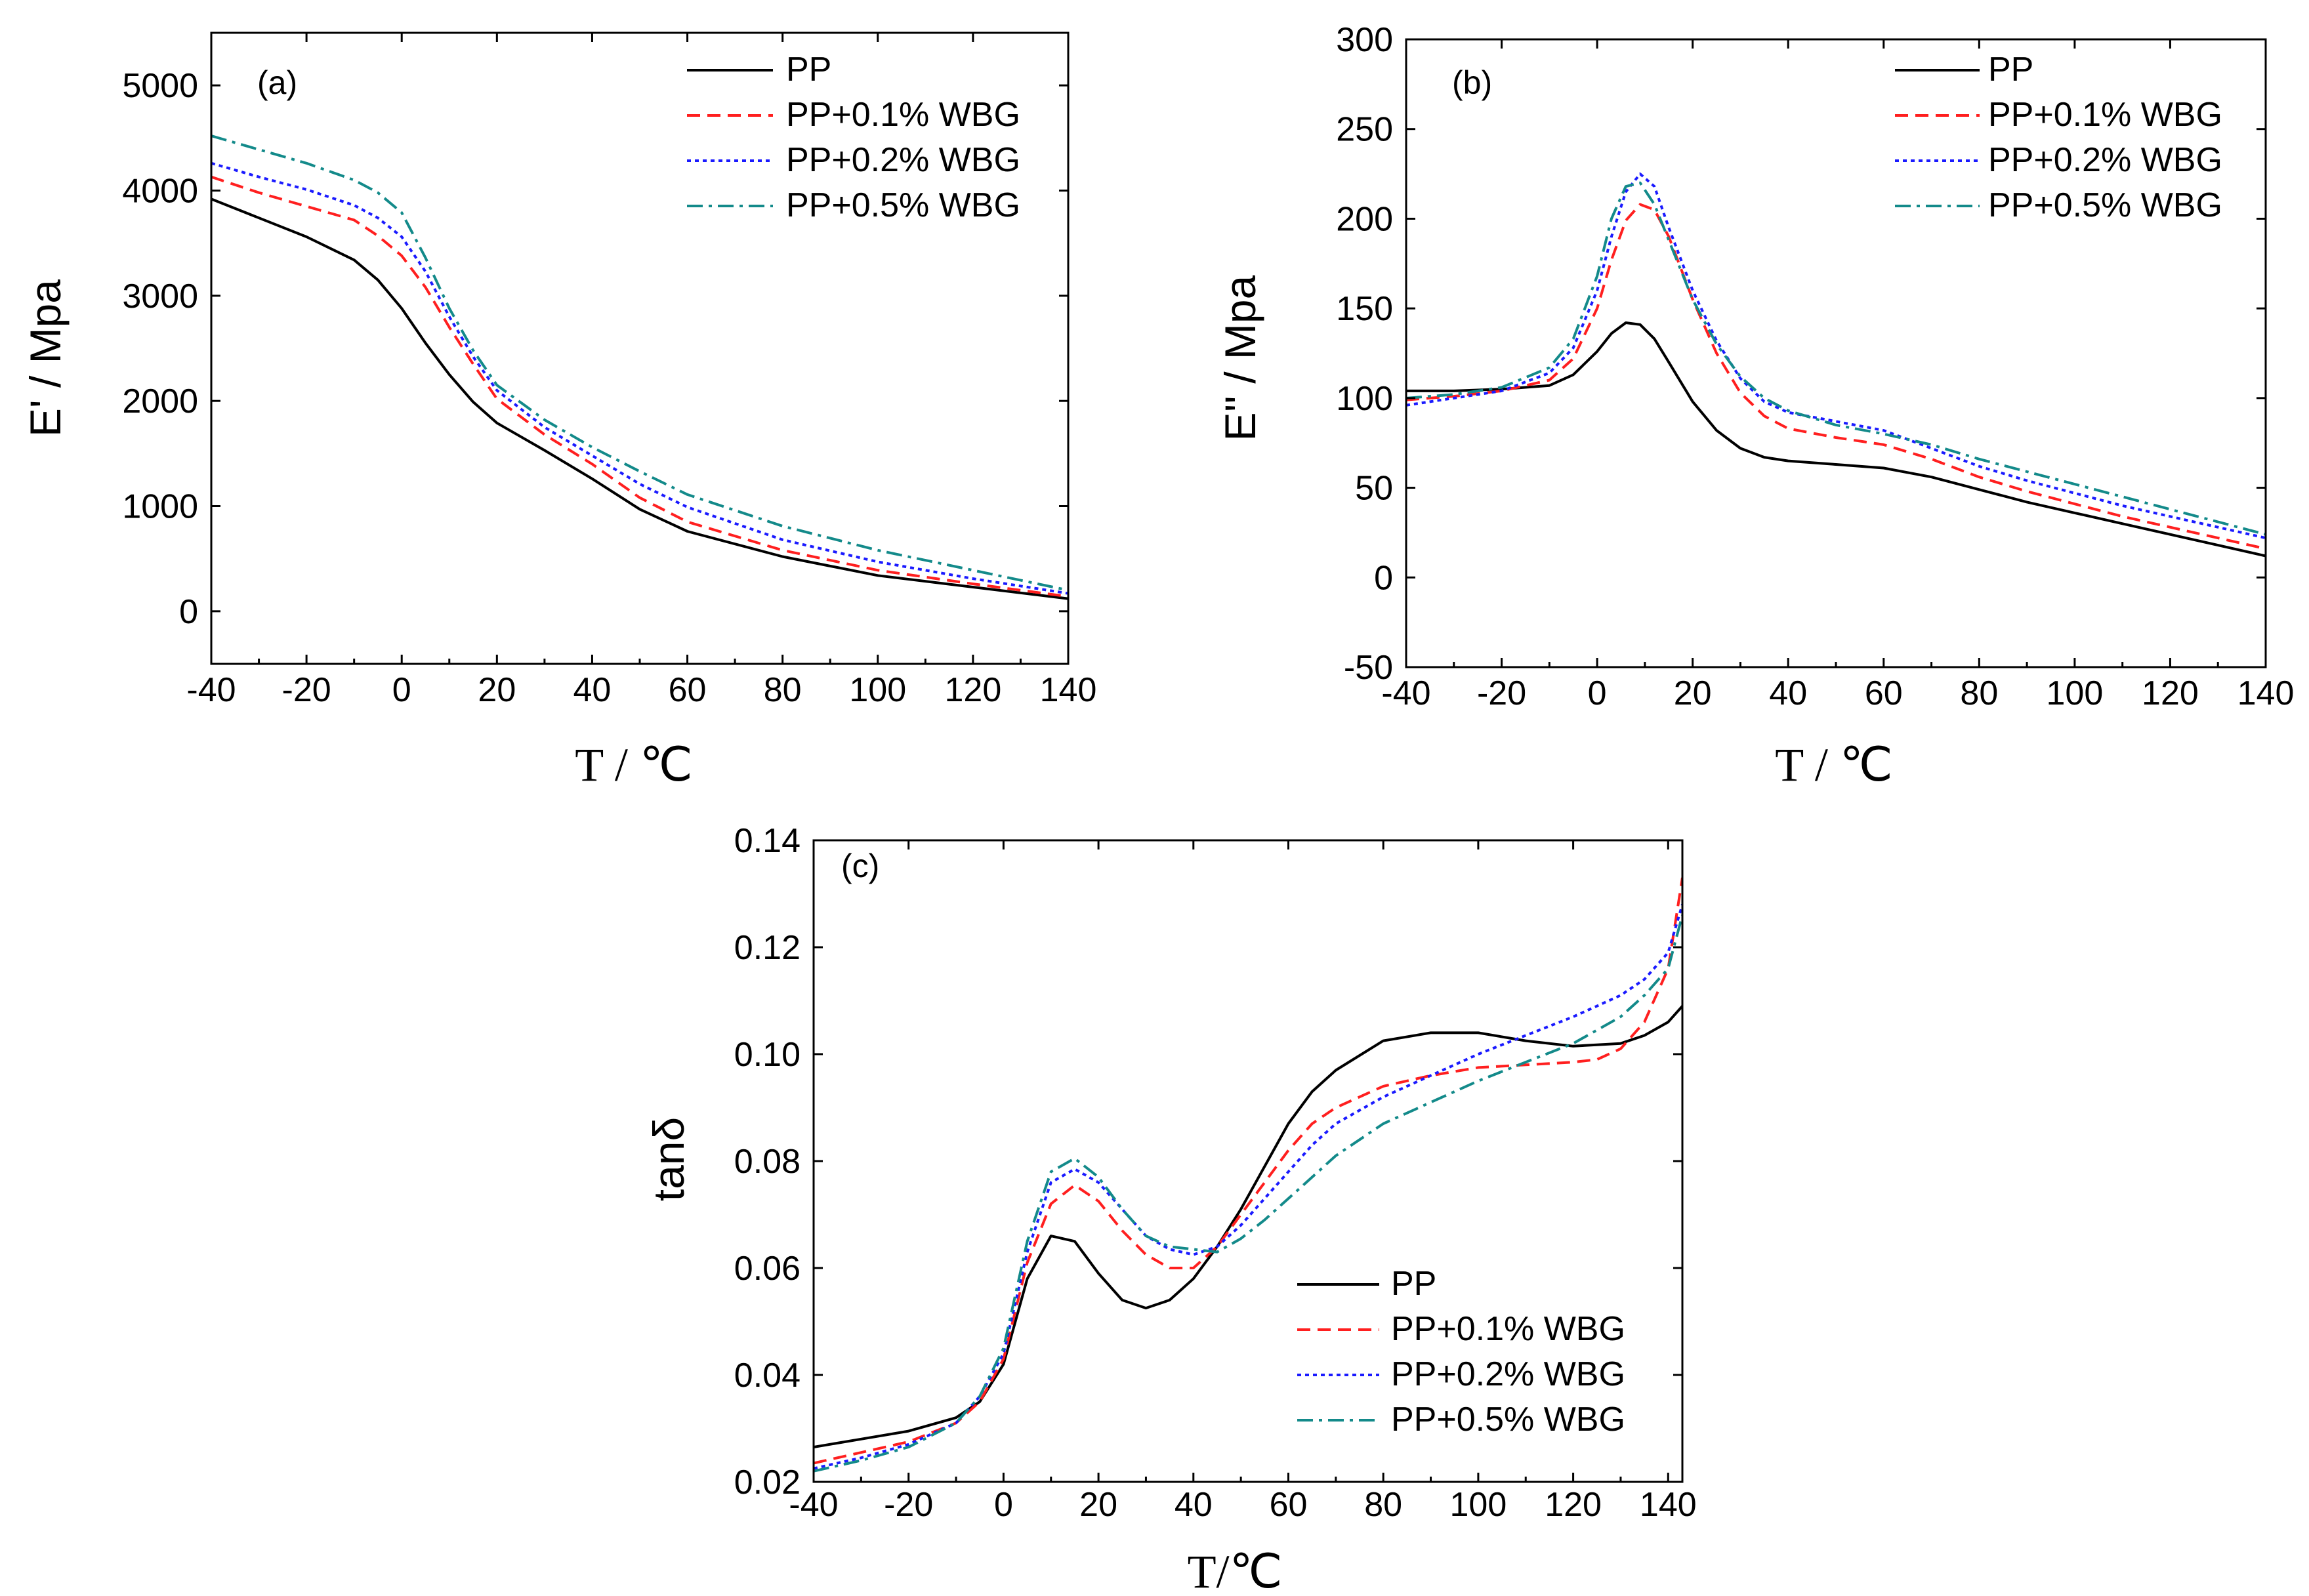 The image size is (2309, 1596). What do you see at coordinates (1369, 668) in the screenshot?
I see `y-tick-label: -50` at bounding box center [1369, 668].